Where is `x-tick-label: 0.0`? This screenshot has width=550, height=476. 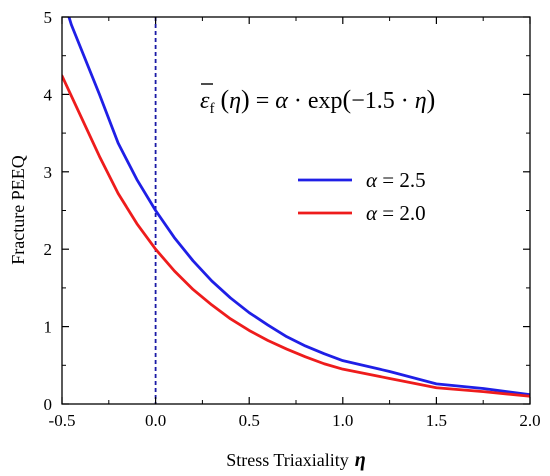 x-tick-label: 0.0 is located at coordinates (155, 420).